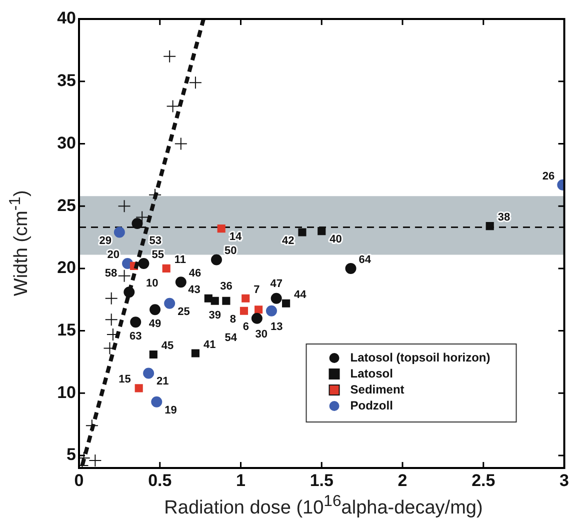 This screenshot has width=572, height=523. I want to click on y-tick-label: 10, so click(66, 392).